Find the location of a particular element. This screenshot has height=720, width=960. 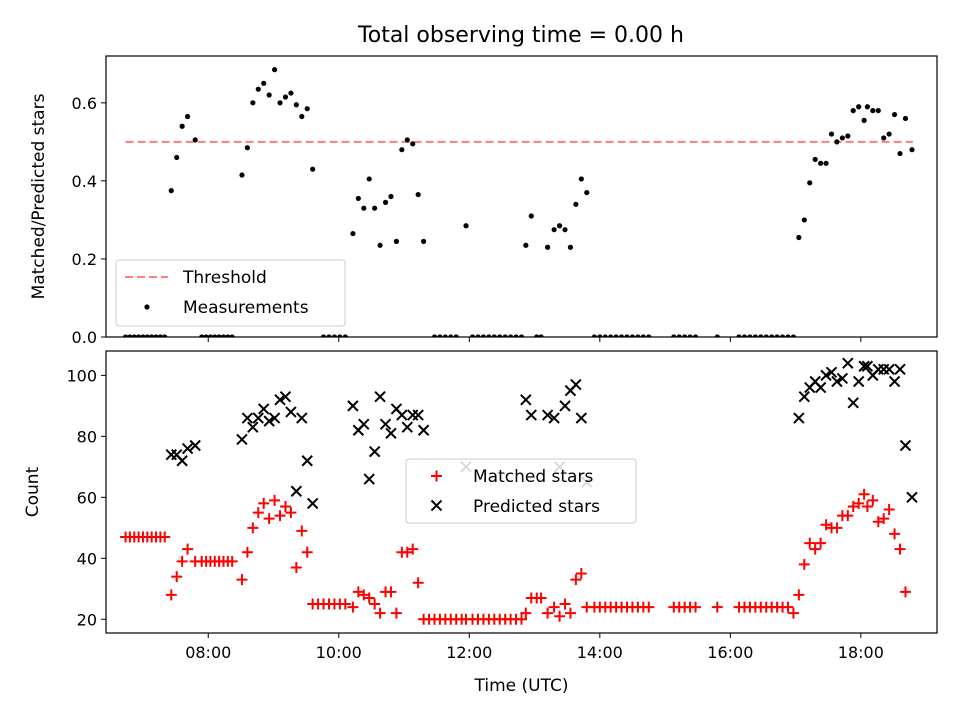

y-tick-label: 0.4 is located at coordinates (84, 181).